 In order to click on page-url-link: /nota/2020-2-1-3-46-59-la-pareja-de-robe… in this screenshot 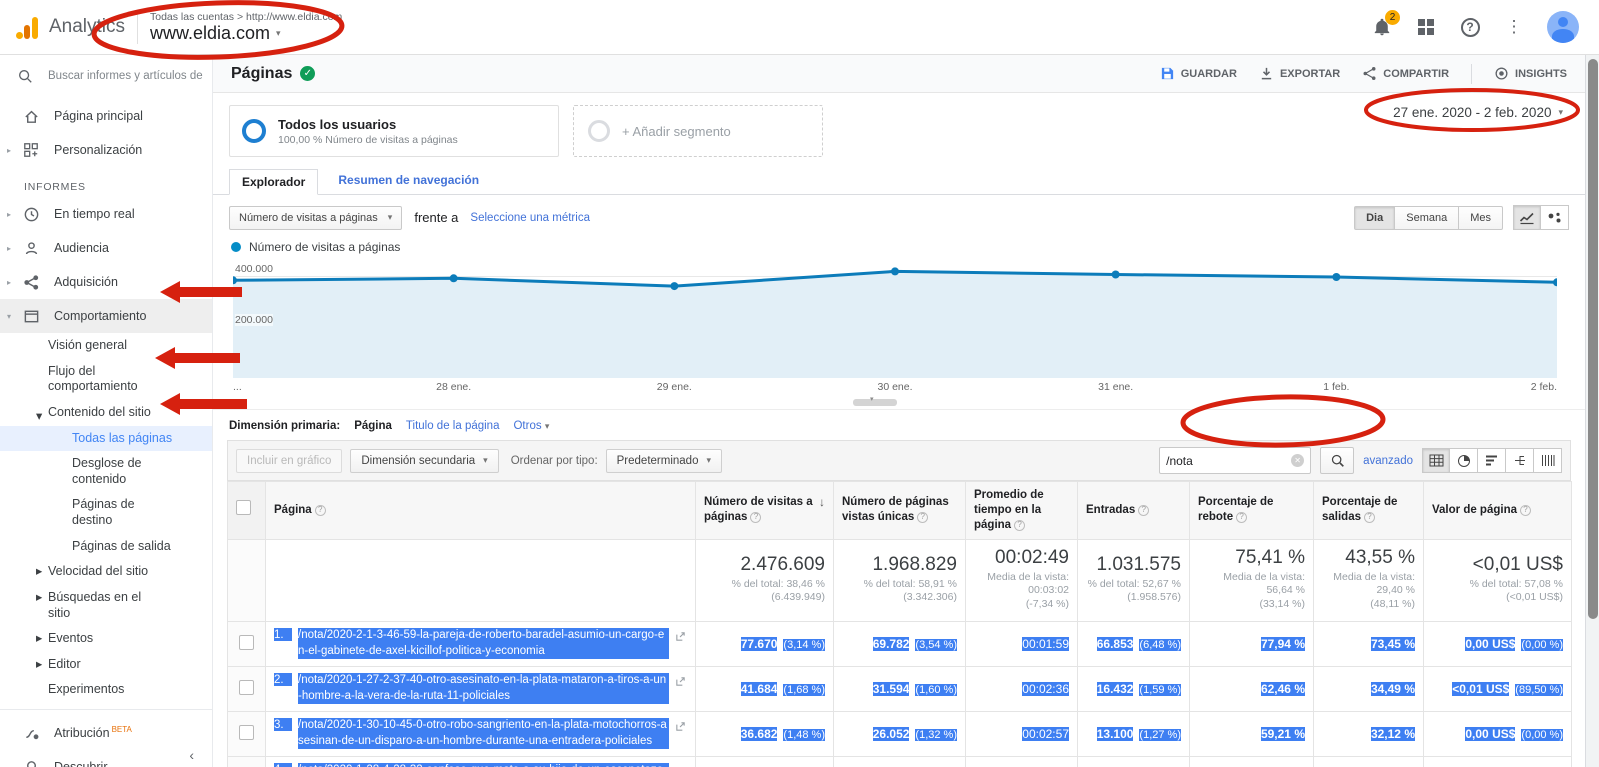, I will do `click(483, 644)`.